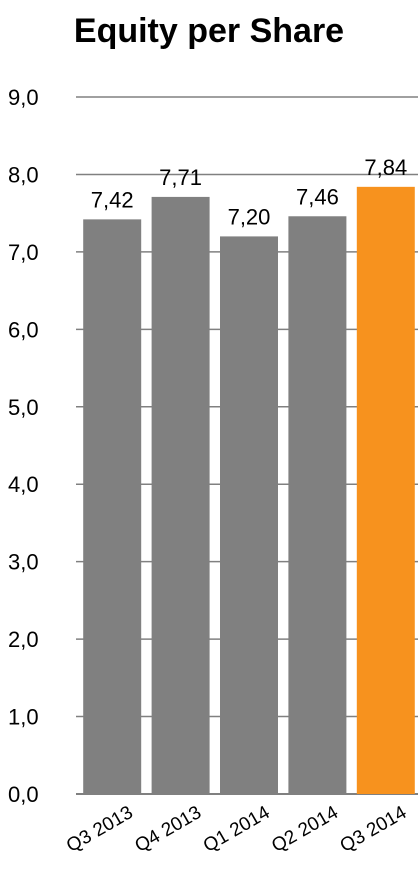 This screenshot has height=887, width=418. I want to click on bar-q2-2014, so click(317, 505).